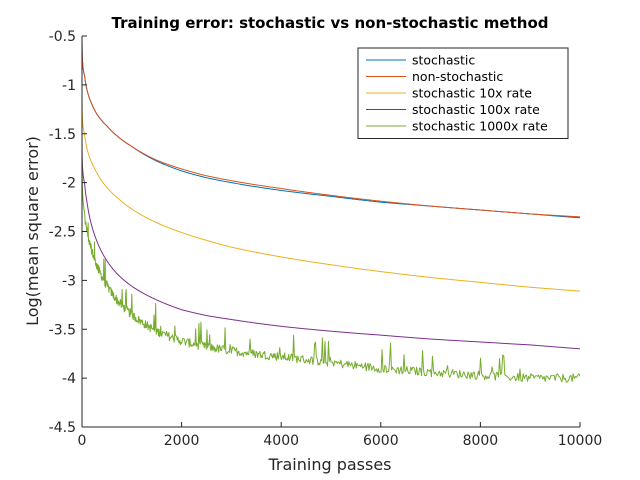 Image resolution: width=640 pixels, height=480 pixels. What do you see at coordinates (481, 441) in the screenshot?
I see `x-tick-label: 8000` at bounding box center [481, 441].